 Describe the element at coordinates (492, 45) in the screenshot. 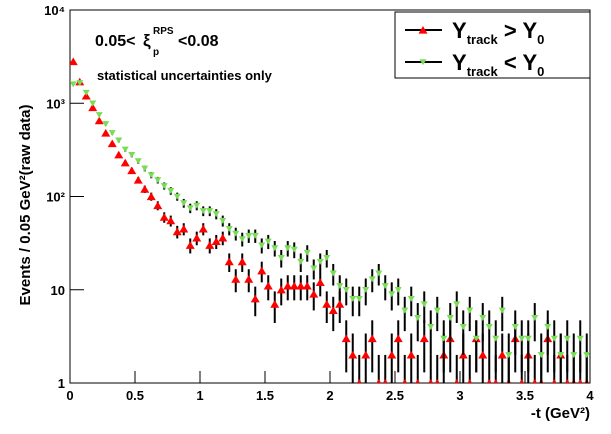

I see `legend` at that location.